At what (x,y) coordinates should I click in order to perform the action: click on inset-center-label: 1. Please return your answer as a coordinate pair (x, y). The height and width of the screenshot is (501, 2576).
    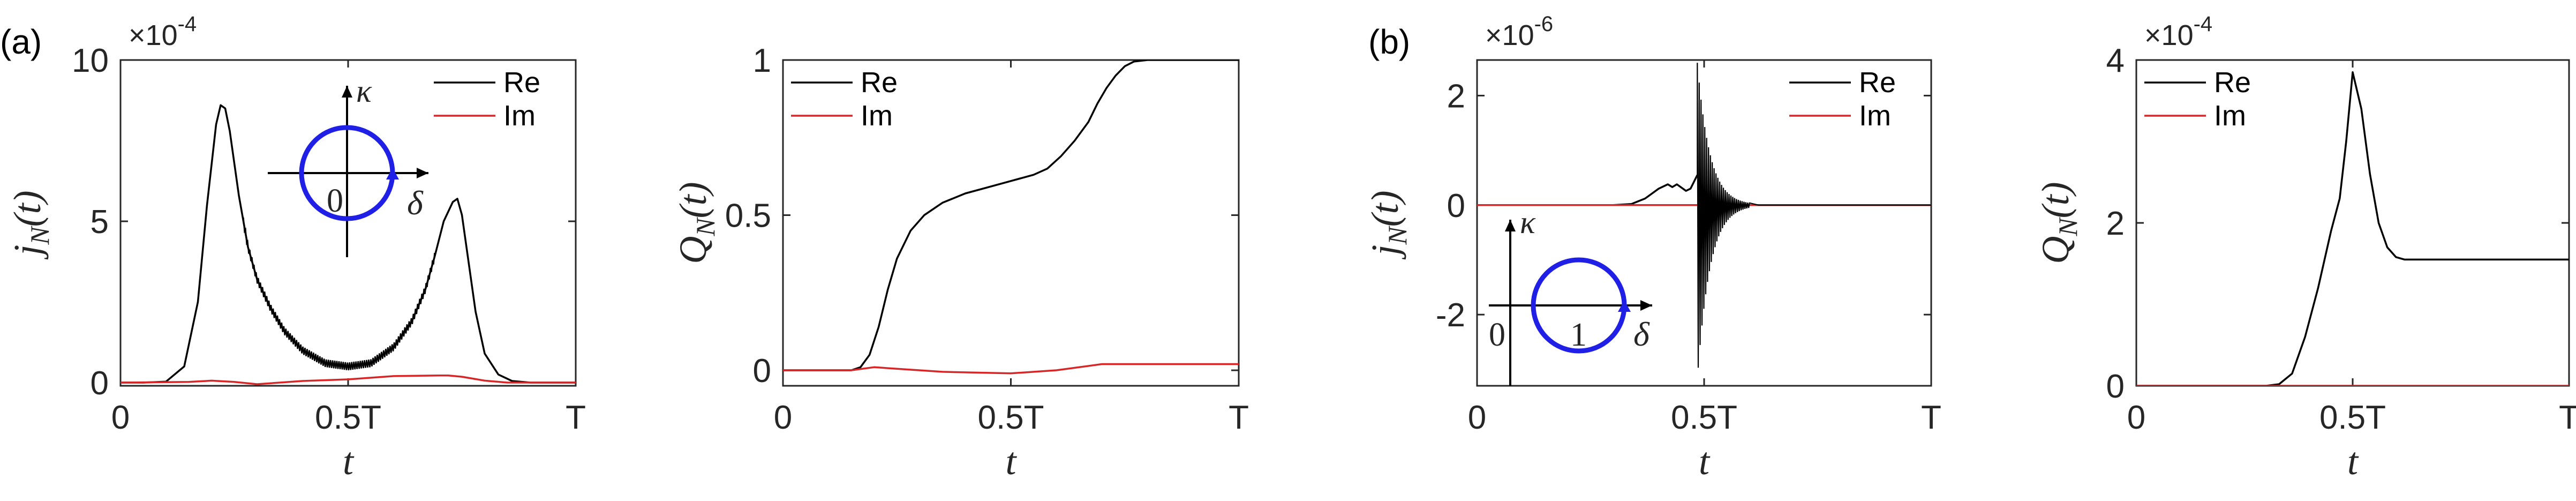
    Looking at the image, I should click on (1578, 335).